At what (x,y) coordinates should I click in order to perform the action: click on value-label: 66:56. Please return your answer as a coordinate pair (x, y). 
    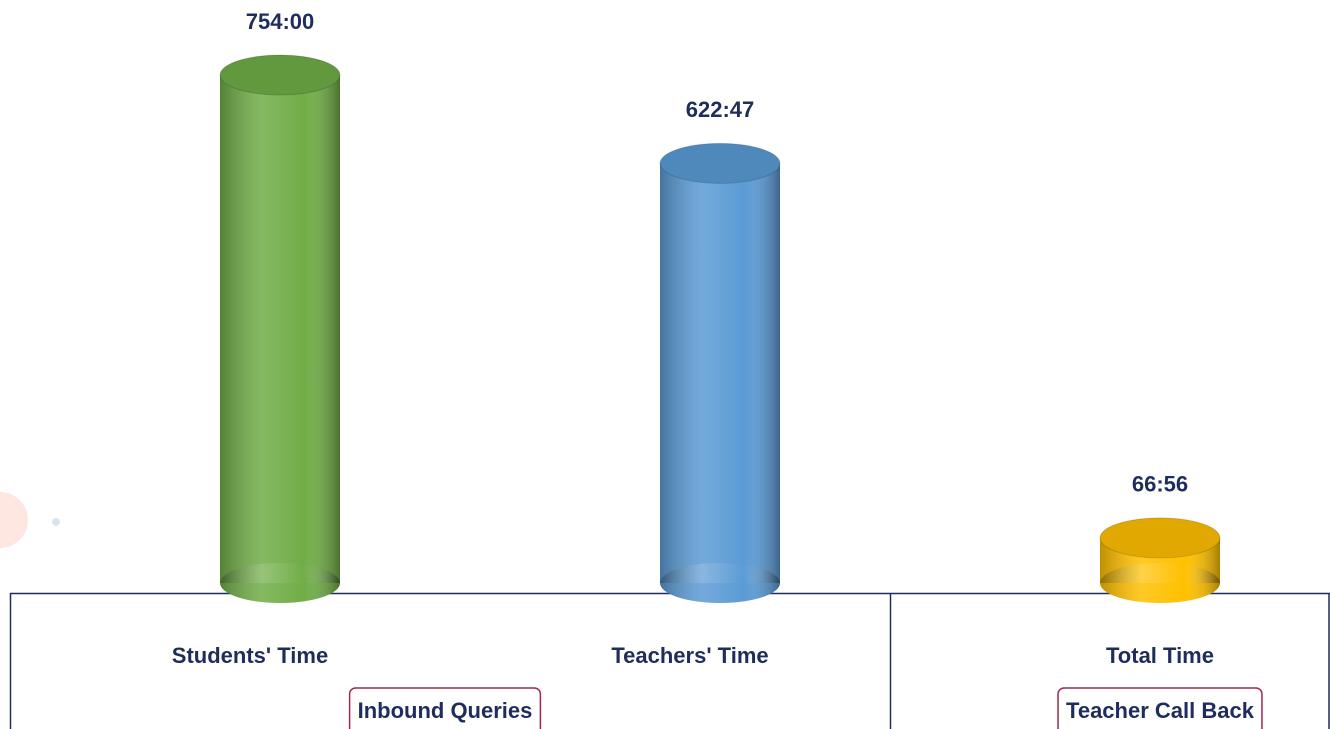
    Looking at the image, I should click on (1160, 484).